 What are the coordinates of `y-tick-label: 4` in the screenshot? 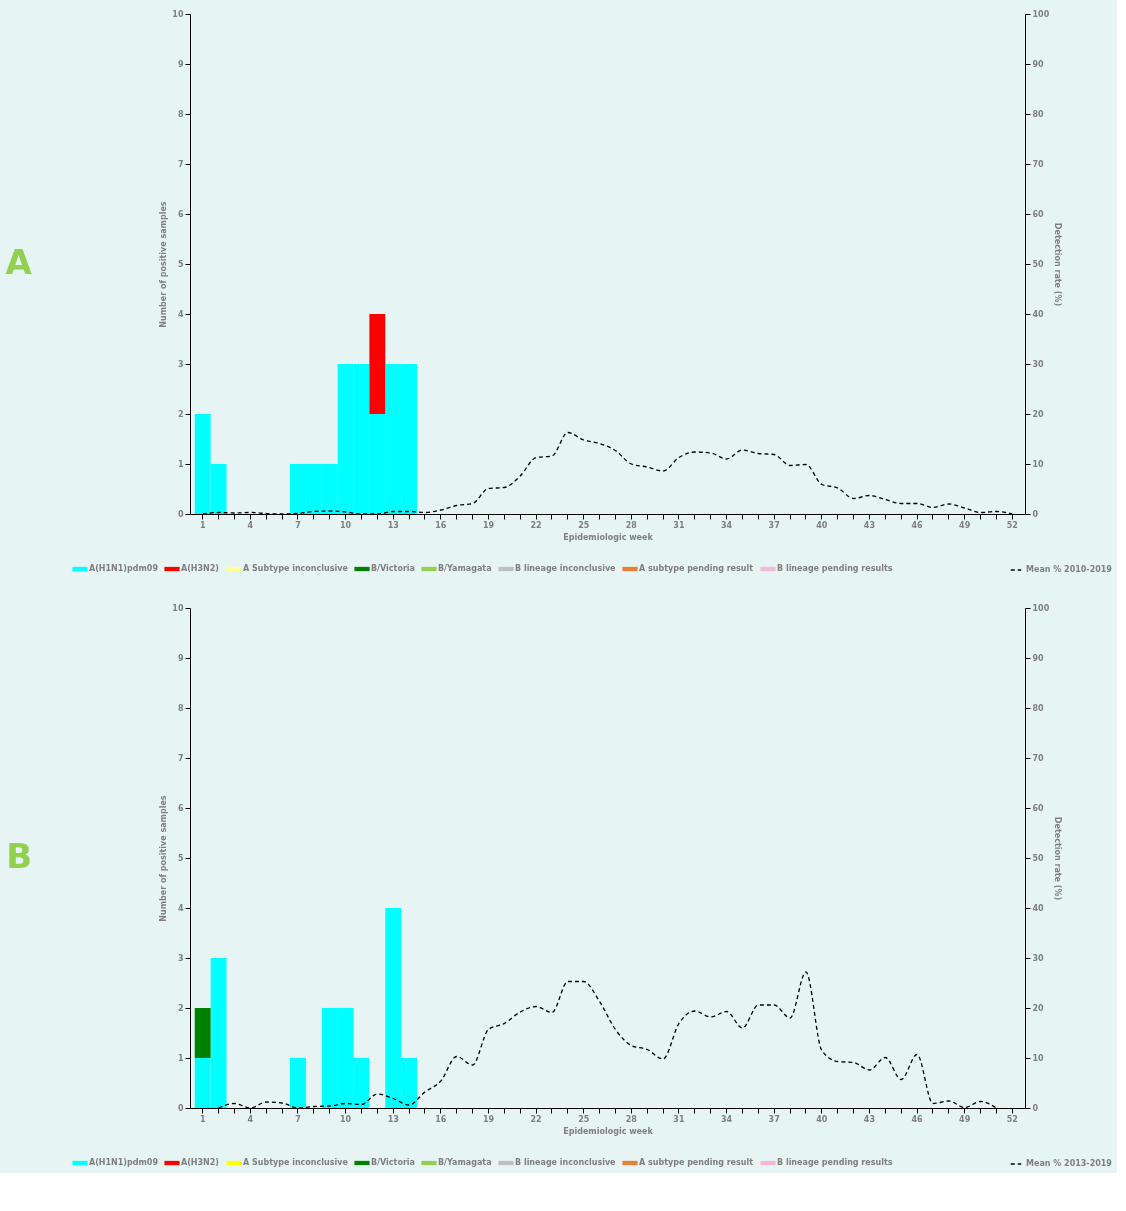 It's located at (180, 314).